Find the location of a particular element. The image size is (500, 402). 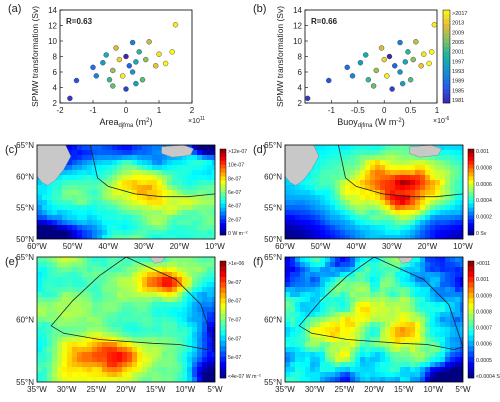

latitude-label: 65°N is located at coordinates (273, 145).